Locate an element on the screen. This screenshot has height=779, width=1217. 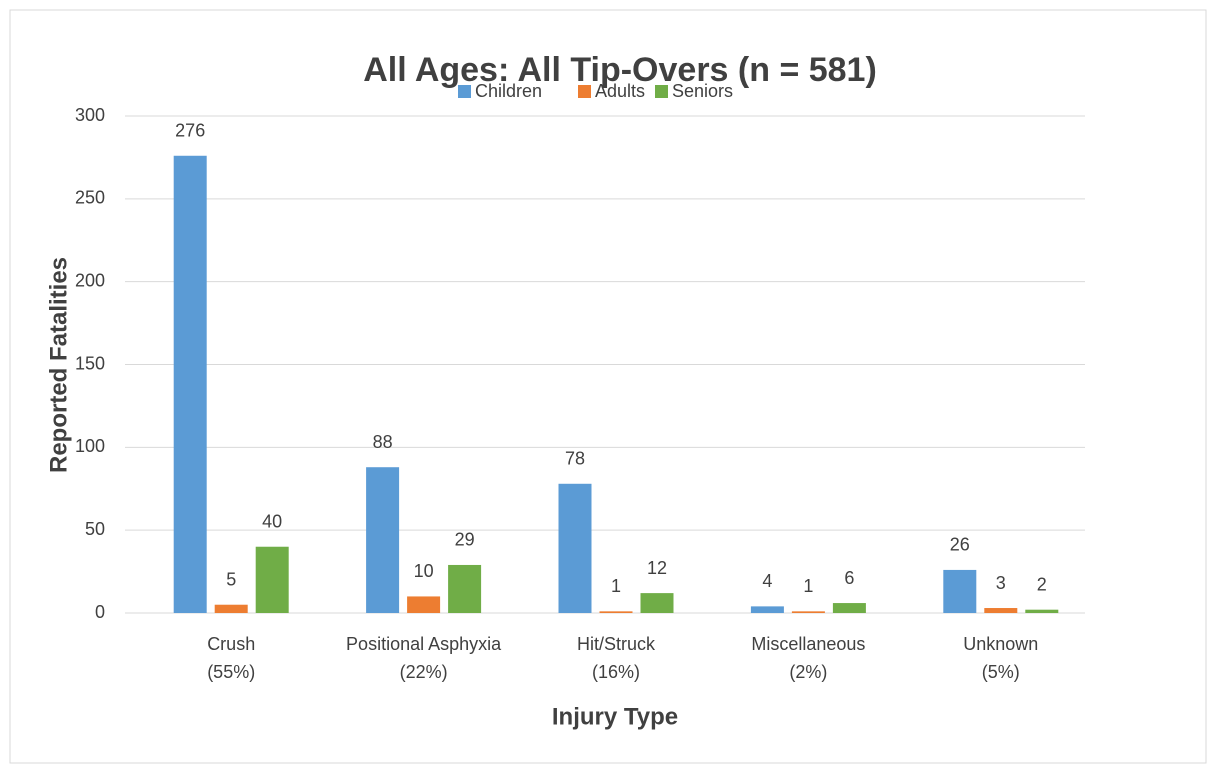
y-tick-label: 250 is located at coordinates (90, 198).